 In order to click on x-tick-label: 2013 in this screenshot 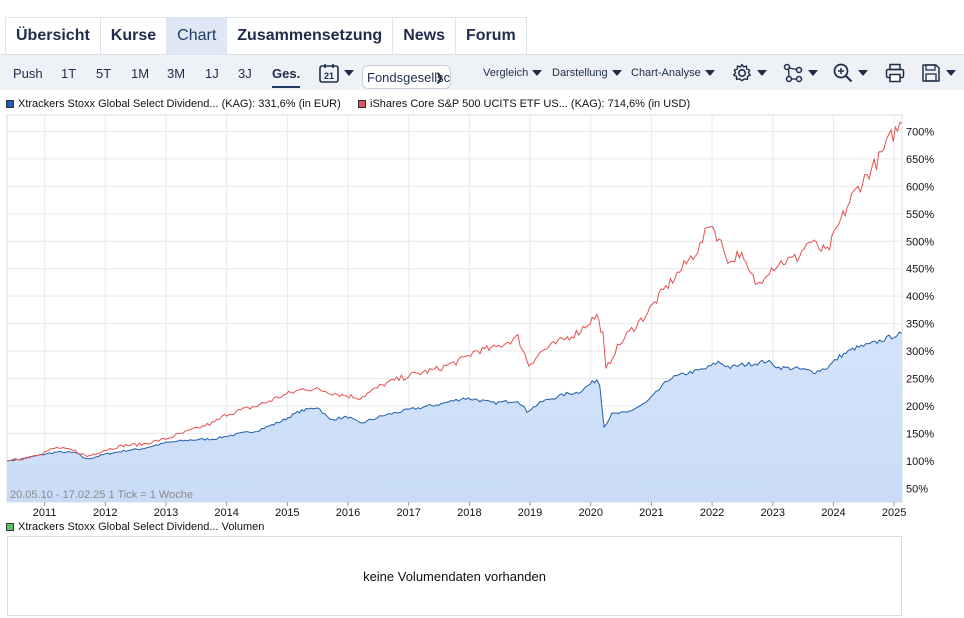, I will do `click(166, 513)`.